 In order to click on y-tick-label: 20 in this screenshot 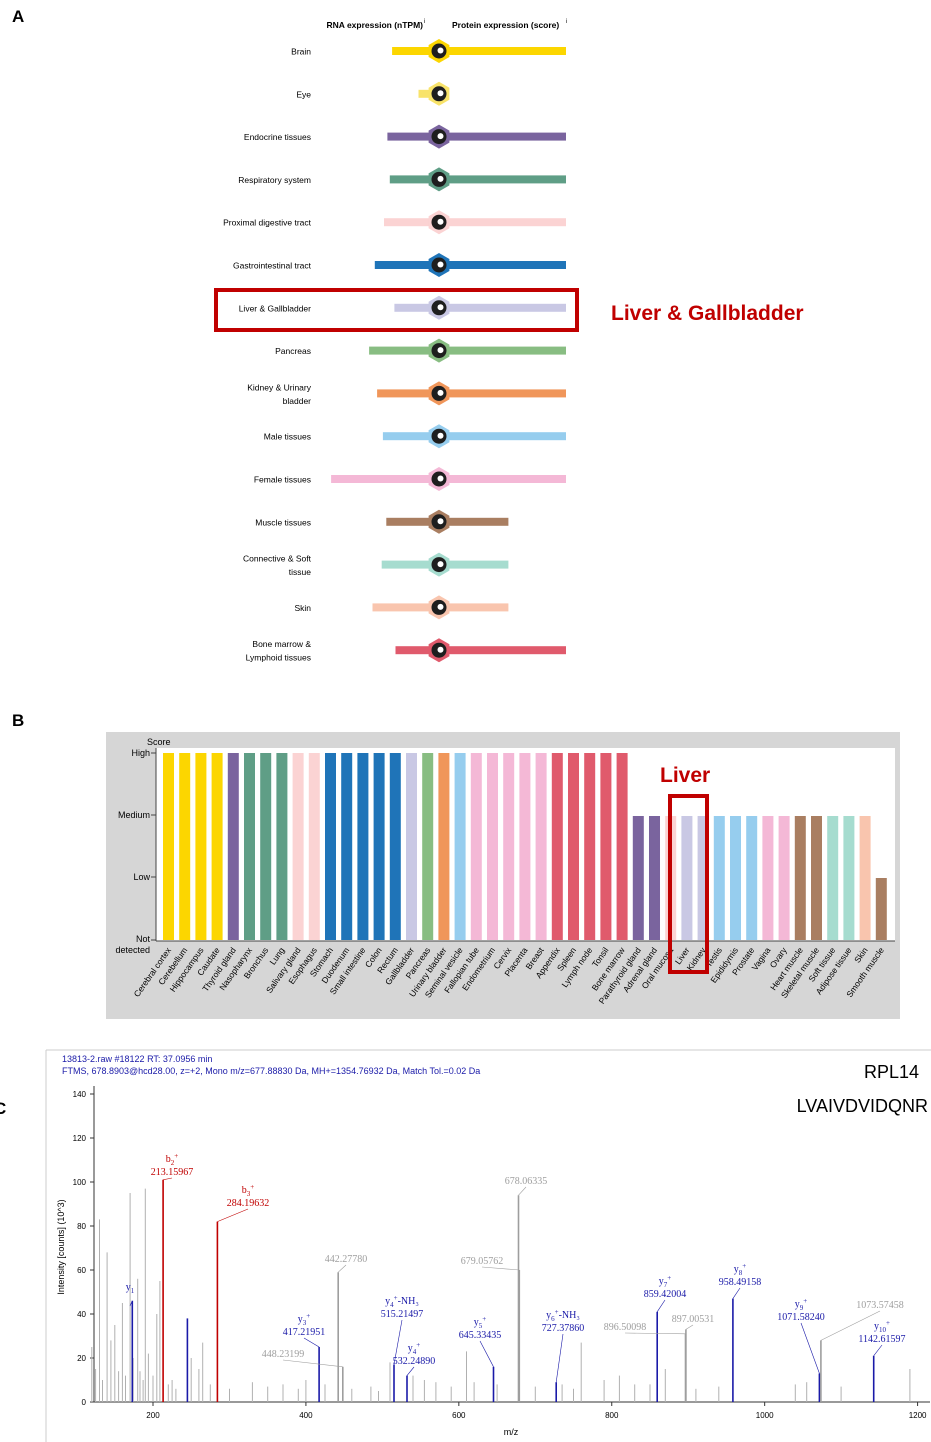, I will do `click(81, 1358)`.